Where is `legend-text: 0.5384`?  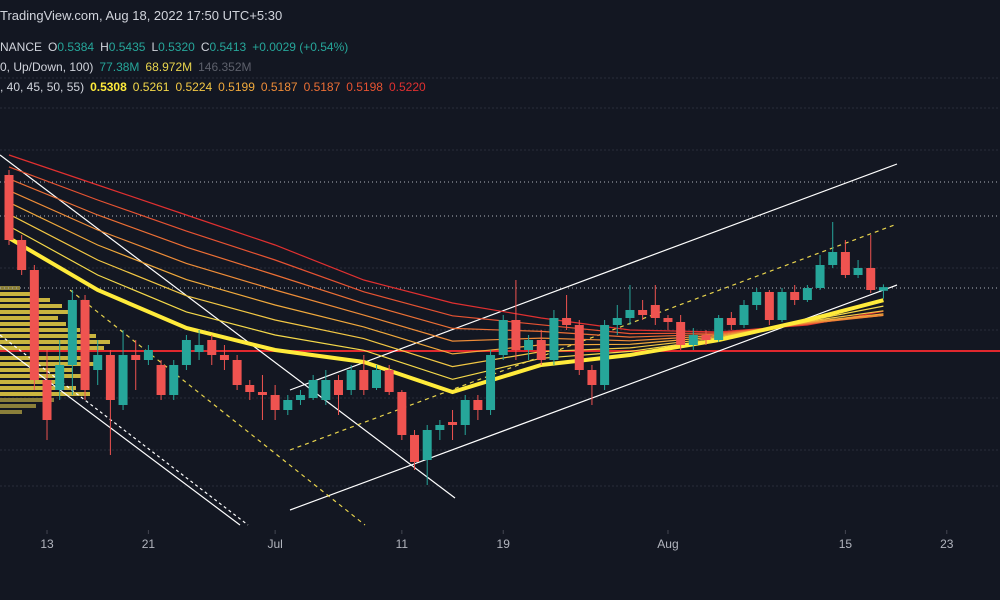 legend-text: 0.5384 is located at coordinates (76, 47).